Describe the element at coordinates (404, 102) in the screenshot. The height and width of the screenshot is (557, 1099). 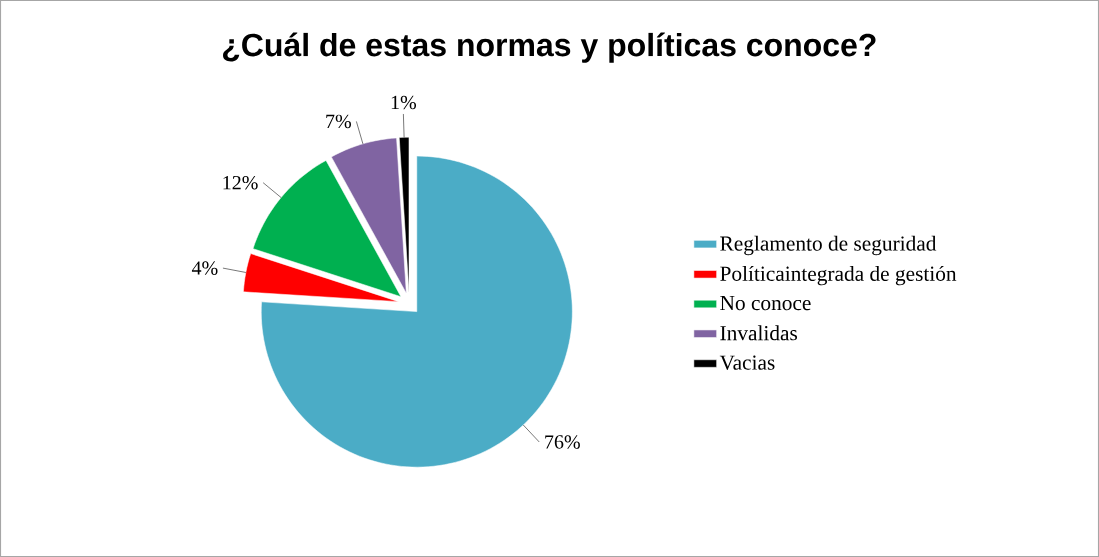
I see `data-label: 1%` at that location.